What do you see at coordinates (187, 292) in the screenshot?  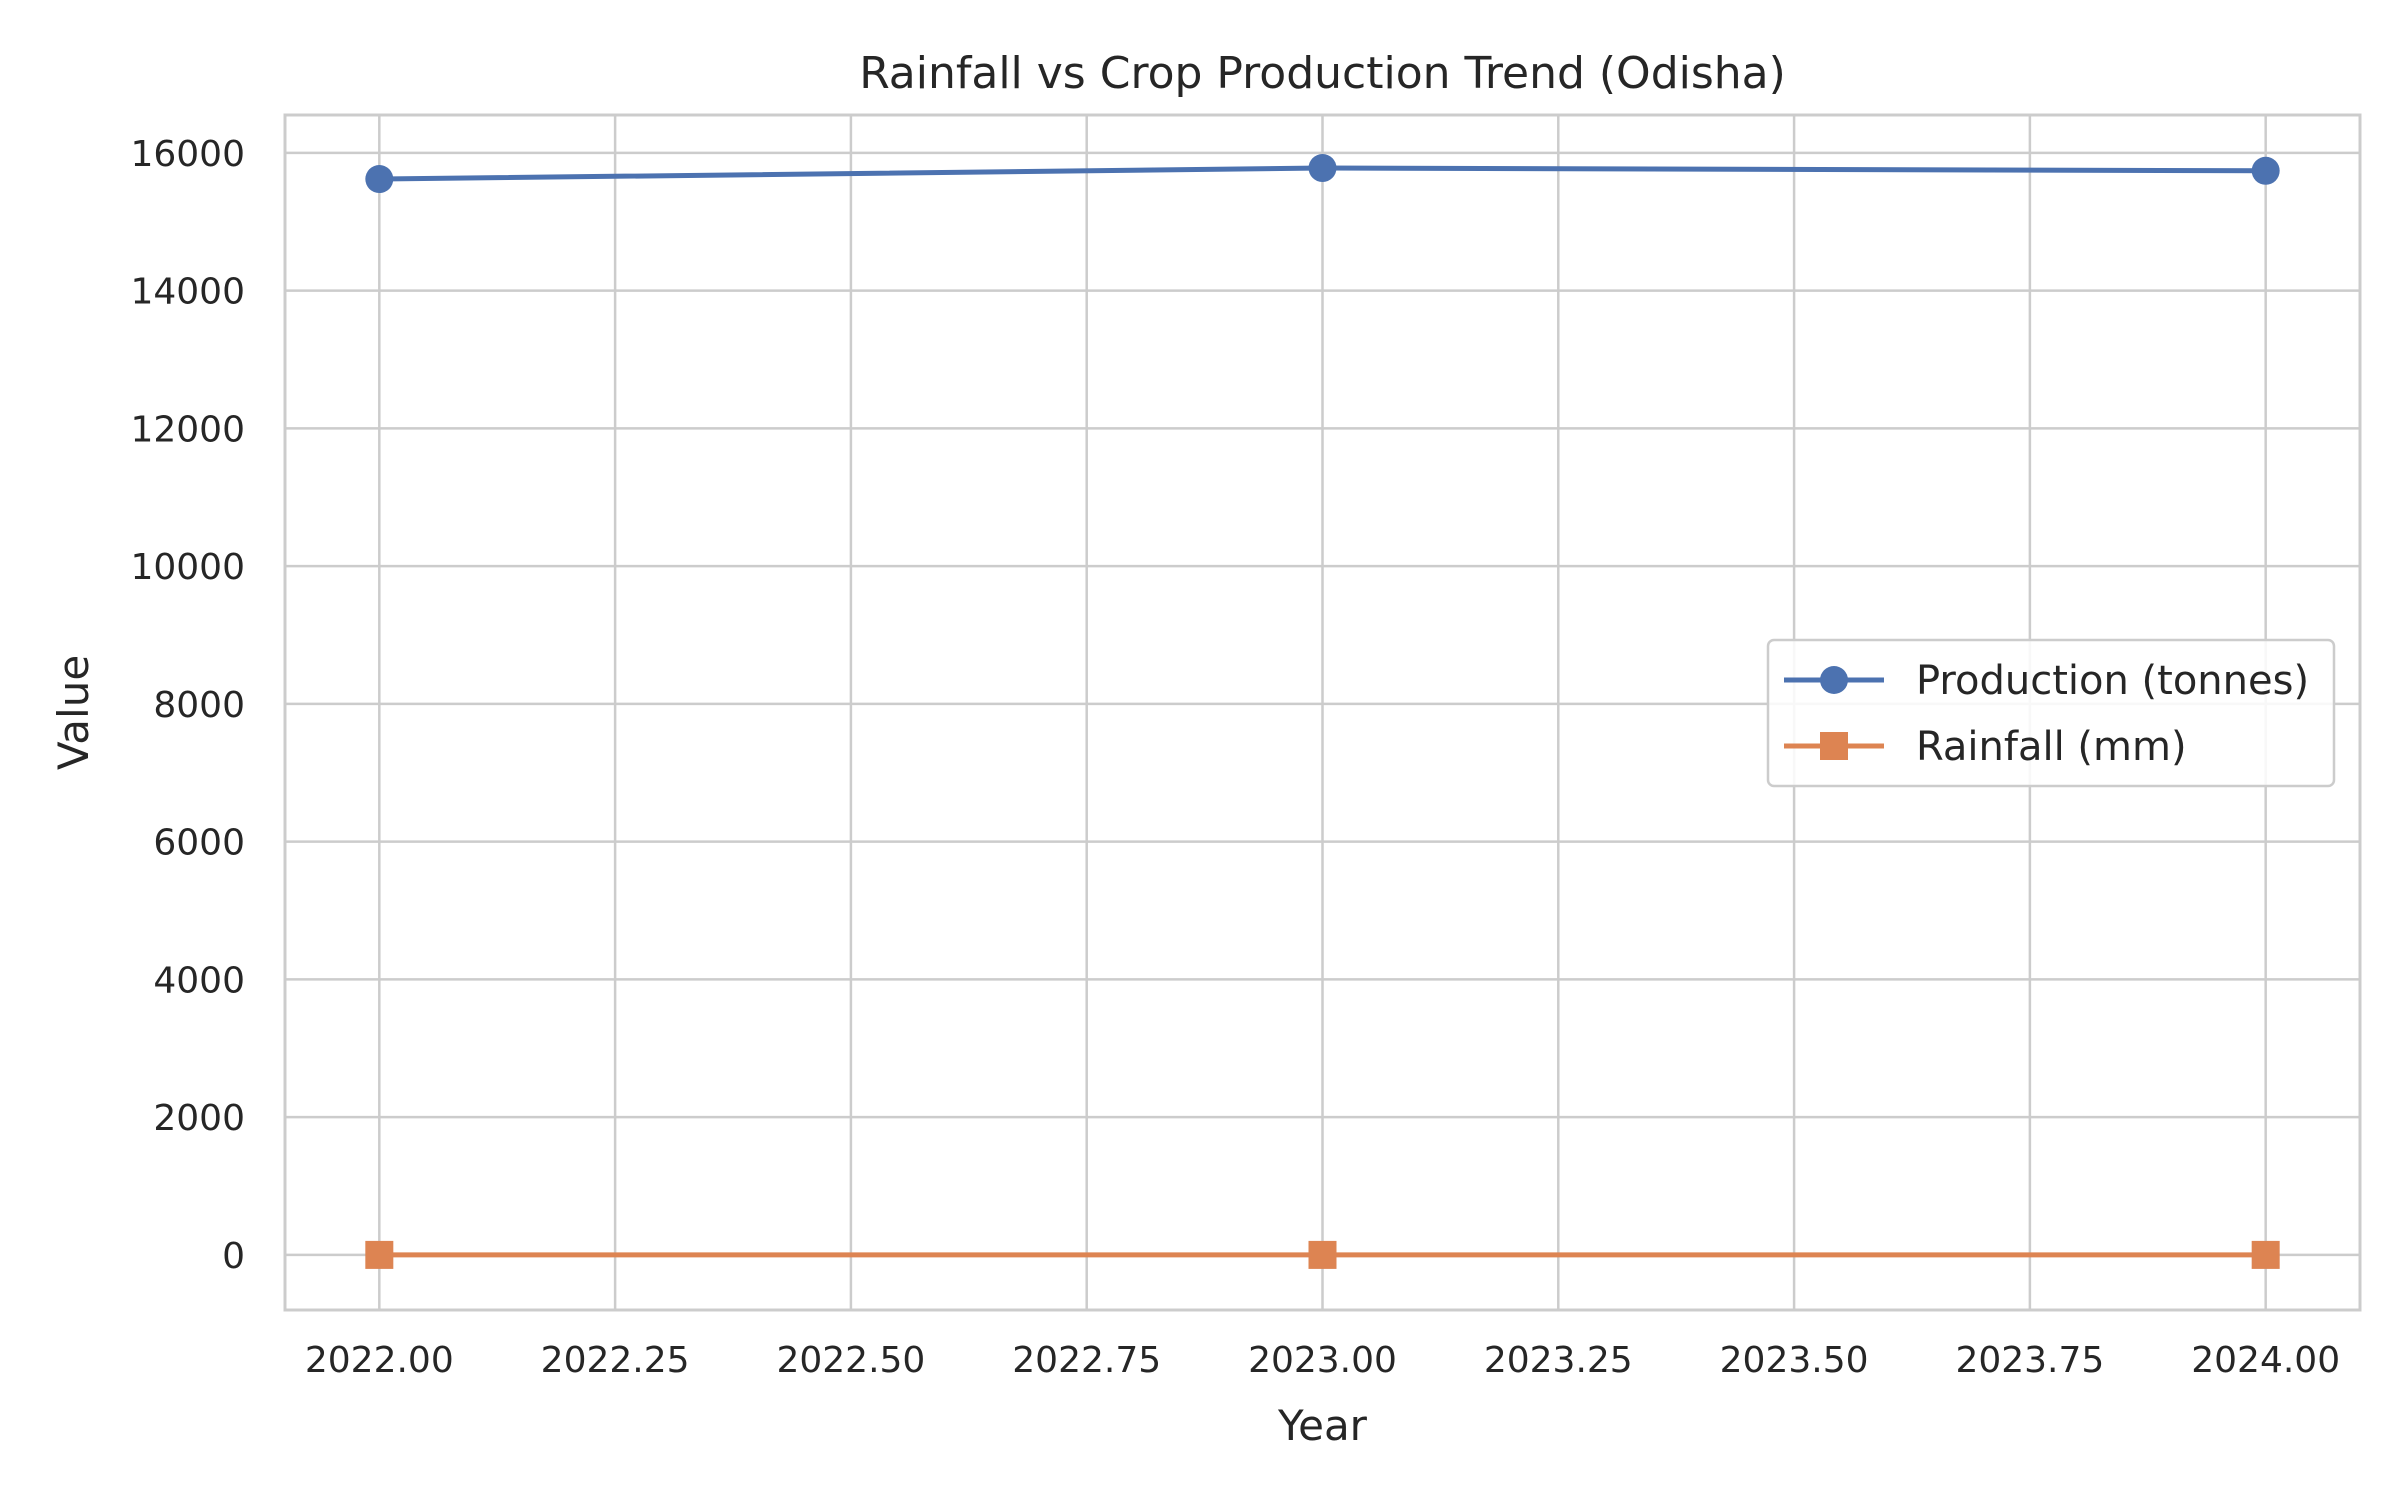 I see `y-tick-label: 14000` at bounding box center [187, 292].